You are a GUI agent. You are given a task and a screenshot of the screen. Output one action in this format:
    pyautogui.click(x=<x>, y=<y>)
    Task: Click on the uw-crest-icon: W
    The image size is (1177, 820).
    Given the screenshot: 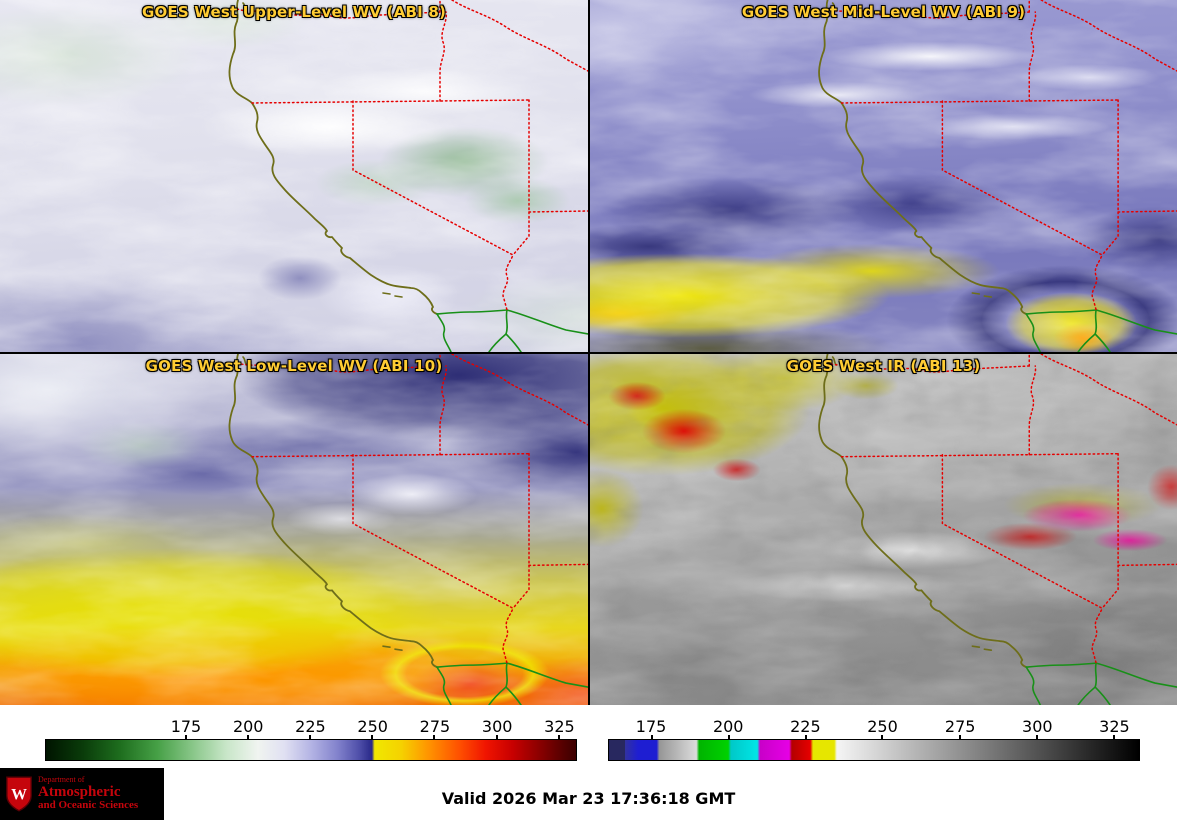 What is the action you would take?
    pyautogui.click(x=19, y=794)
    